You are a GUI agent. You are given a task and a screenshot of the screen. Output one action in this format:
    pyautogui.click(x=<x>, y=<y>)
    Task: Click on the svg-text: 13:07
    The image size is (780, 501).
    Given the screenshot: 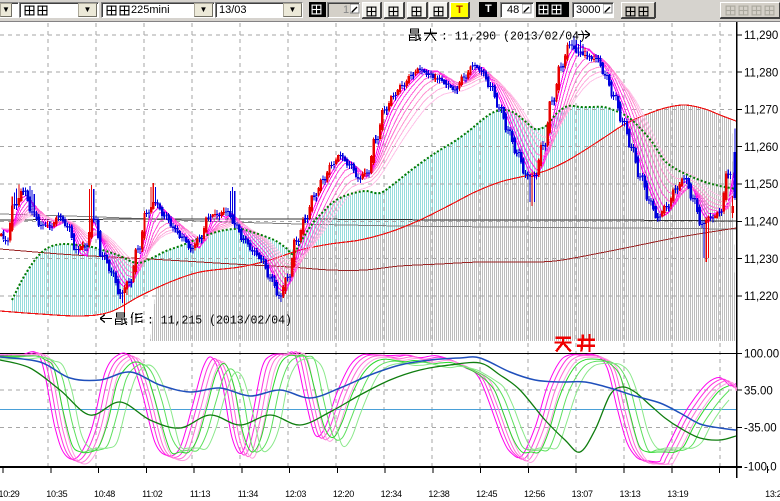 What is the action you would take?
    pyautogui.click(x=582, y=494)
    